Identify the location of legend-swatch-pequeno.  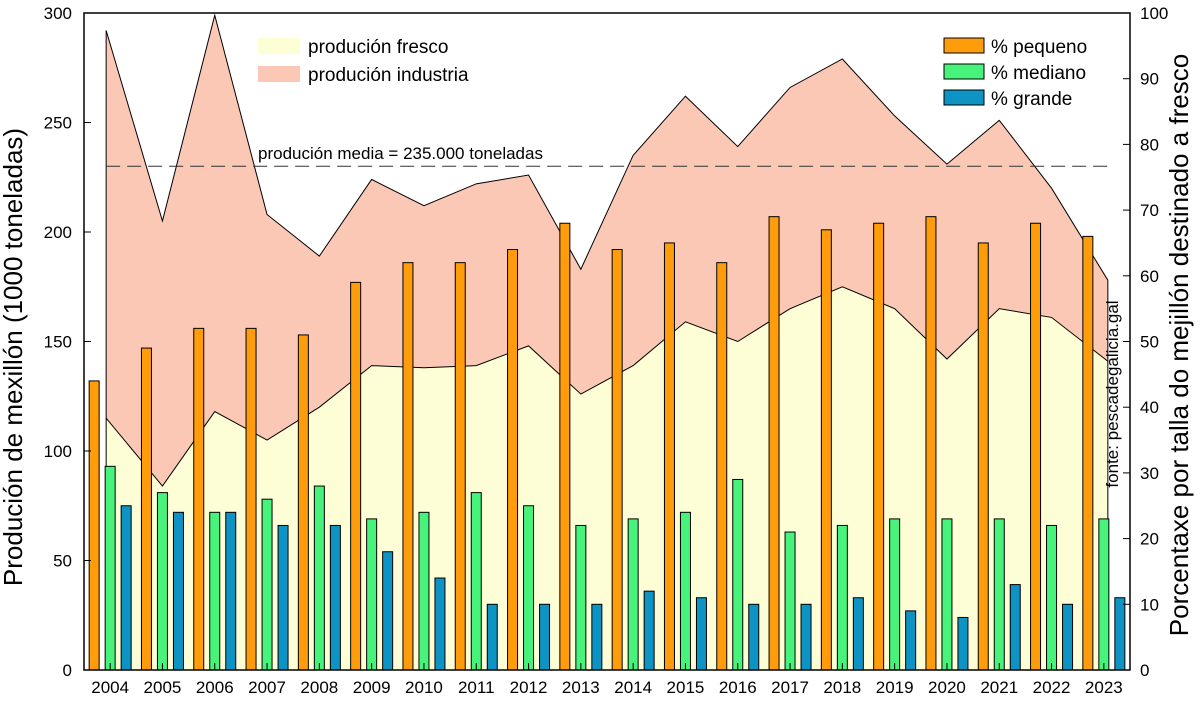
(964, 45).